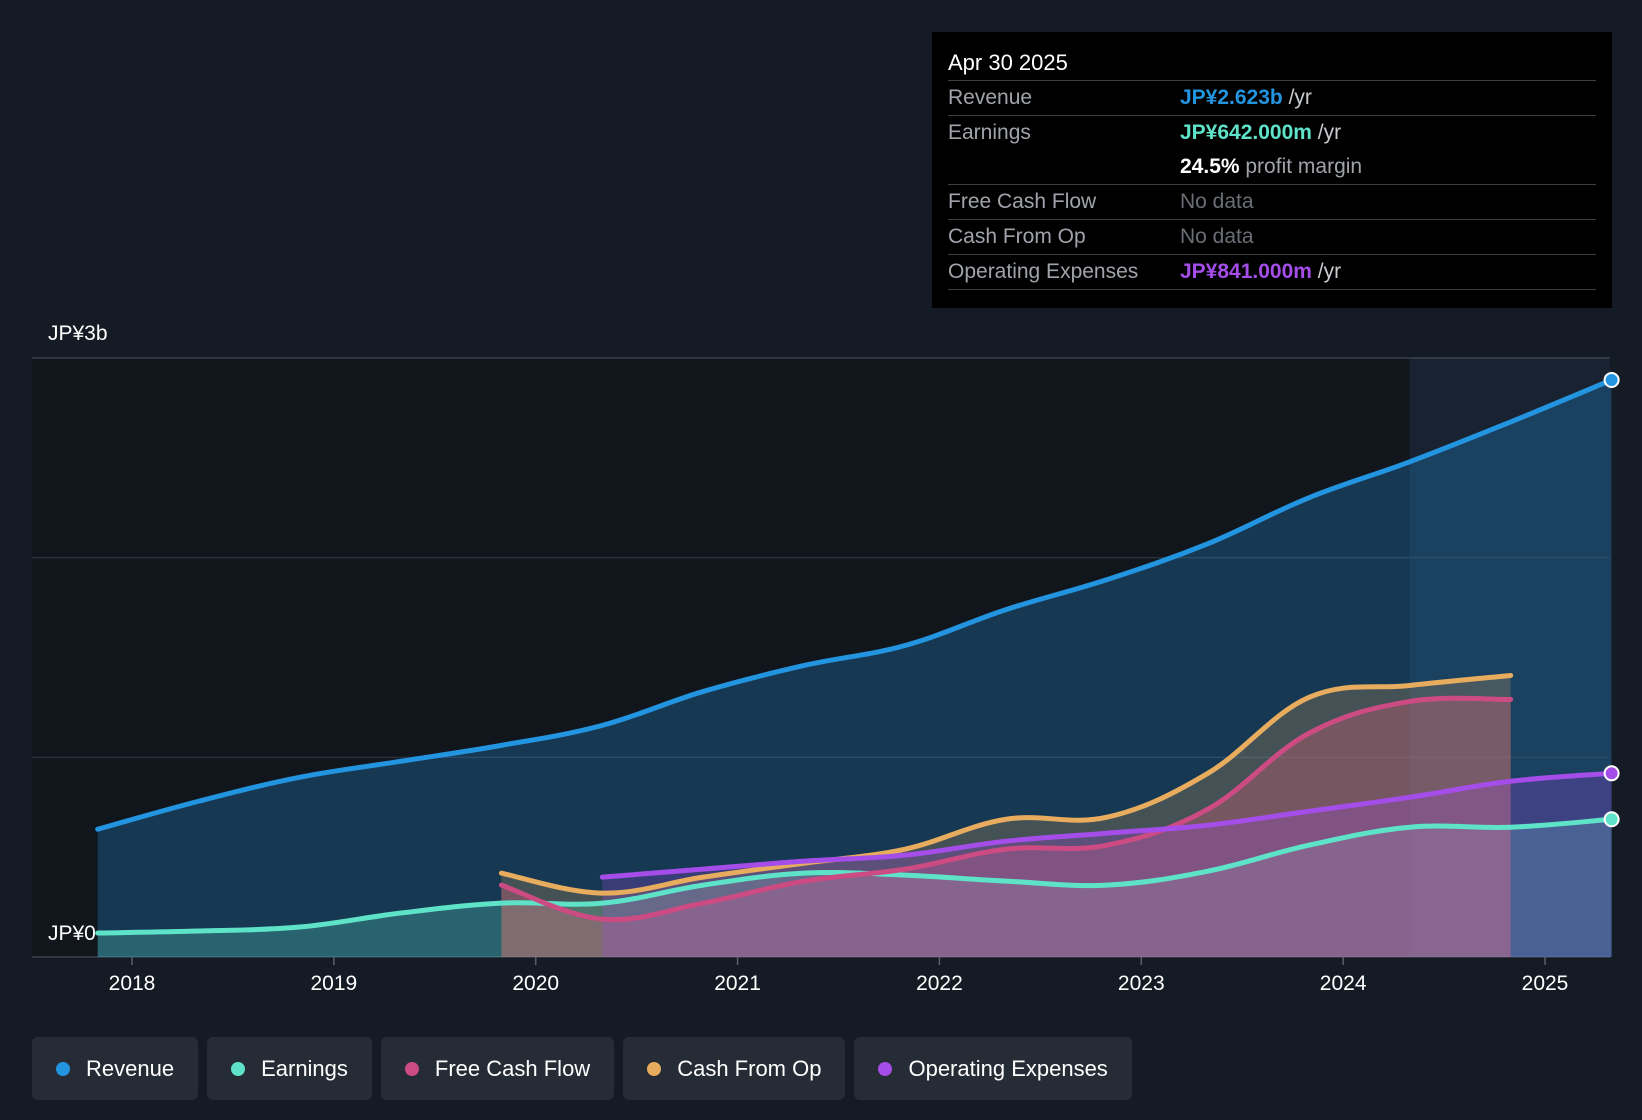 The width and height of the screenshot is (1642, 1120). What do you see at coordinates (1509, 657) in the screenshot?
I see `forecast-region-shade` at bounding box center [1509, 657].